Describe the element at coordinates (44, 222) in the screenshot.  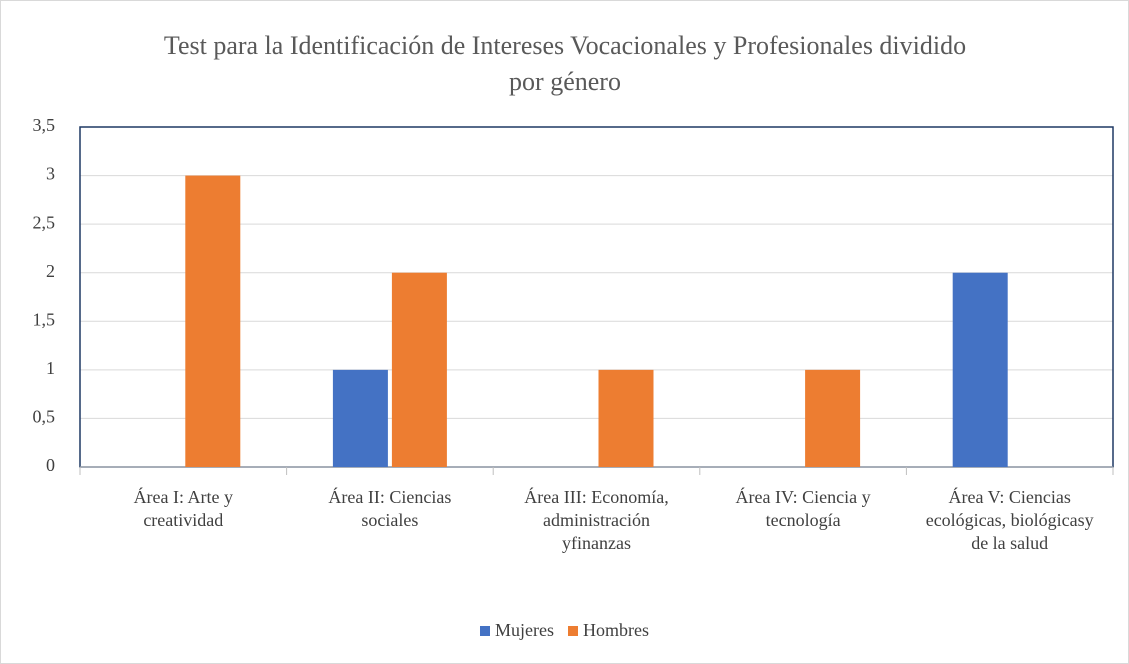
I see `y-tick-label: 2,5` at that location.